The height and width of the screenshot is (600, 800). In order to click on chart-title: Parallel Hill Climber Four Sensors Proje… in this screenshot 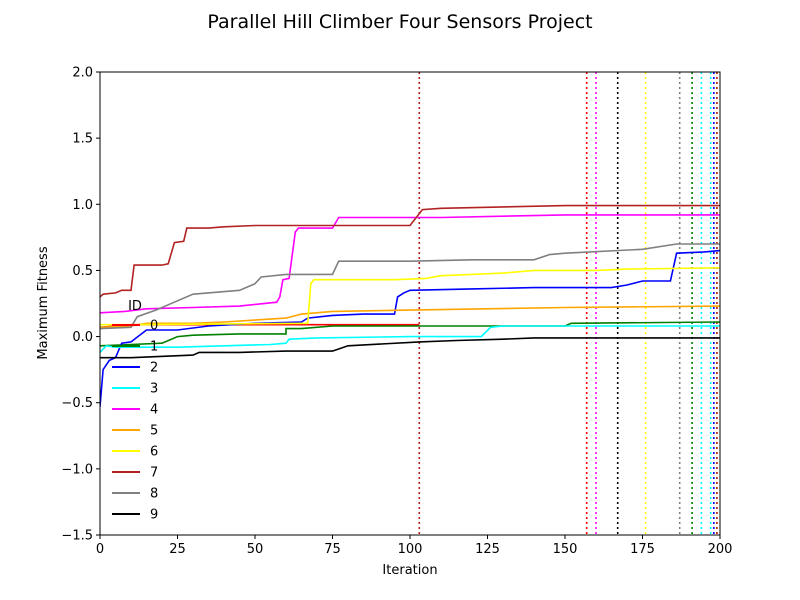, I will do `click(399, 22)`.